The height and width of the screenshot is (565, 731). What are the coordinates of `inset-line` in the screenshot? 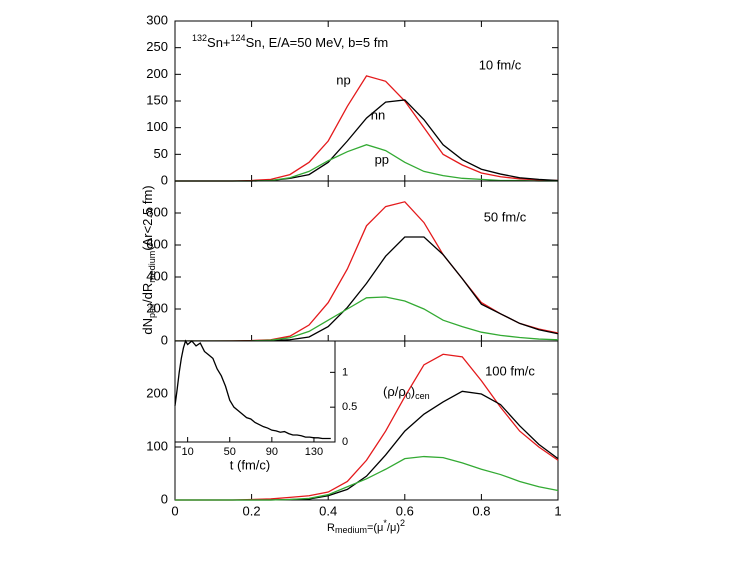 It's located at (252, 389).